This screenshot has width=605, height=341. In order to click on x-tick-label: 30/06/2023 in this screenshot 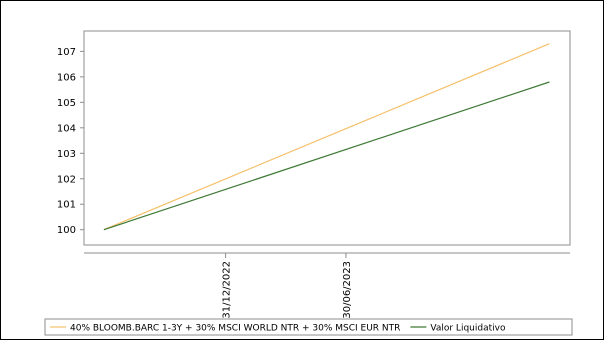, I will do `click(347, 290)`.